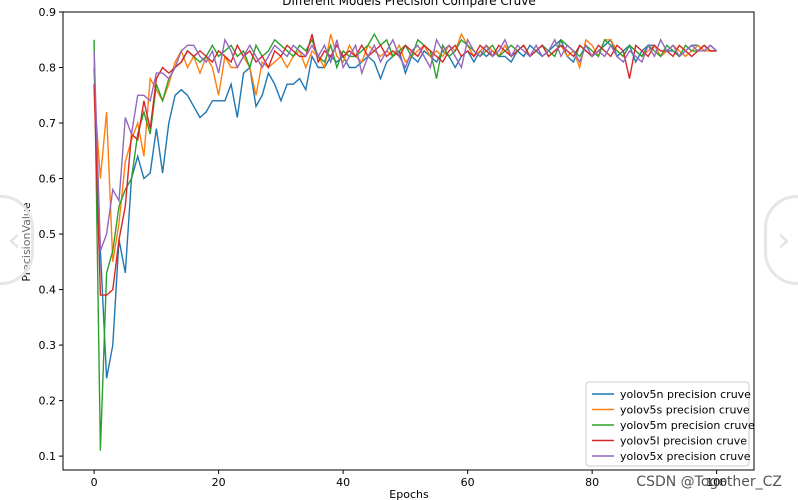 The height and width of the screenshot is (500, 798). Describe the element at coordinates (48, 345) in the screenshot. I see `y-tick-label: 0.3` at that location.